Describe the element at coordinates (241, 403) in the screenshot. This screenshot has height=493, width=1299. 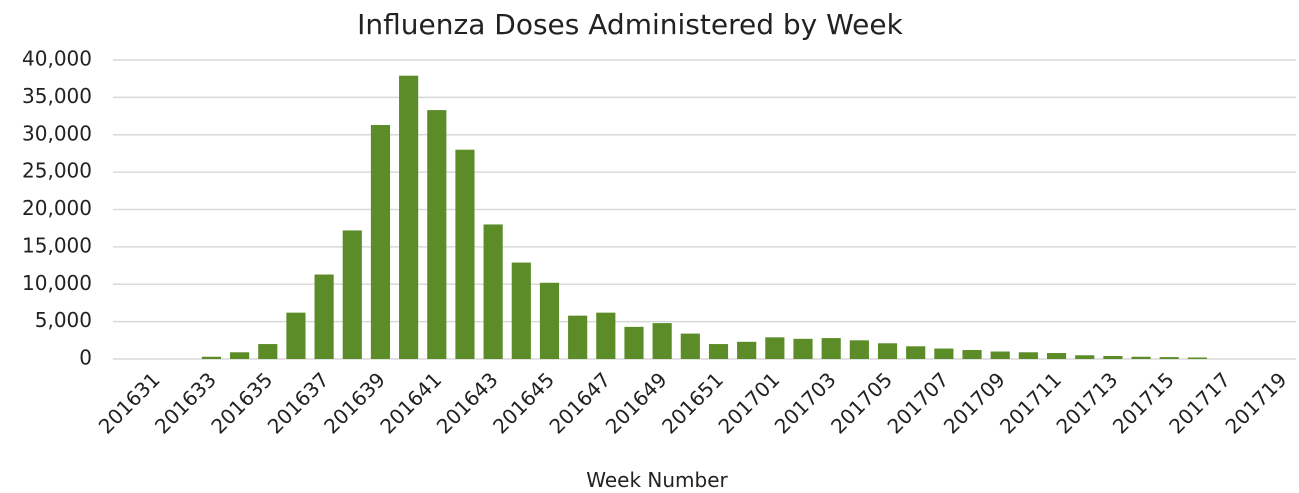
I see `x-tick-label: 201635` at that location.